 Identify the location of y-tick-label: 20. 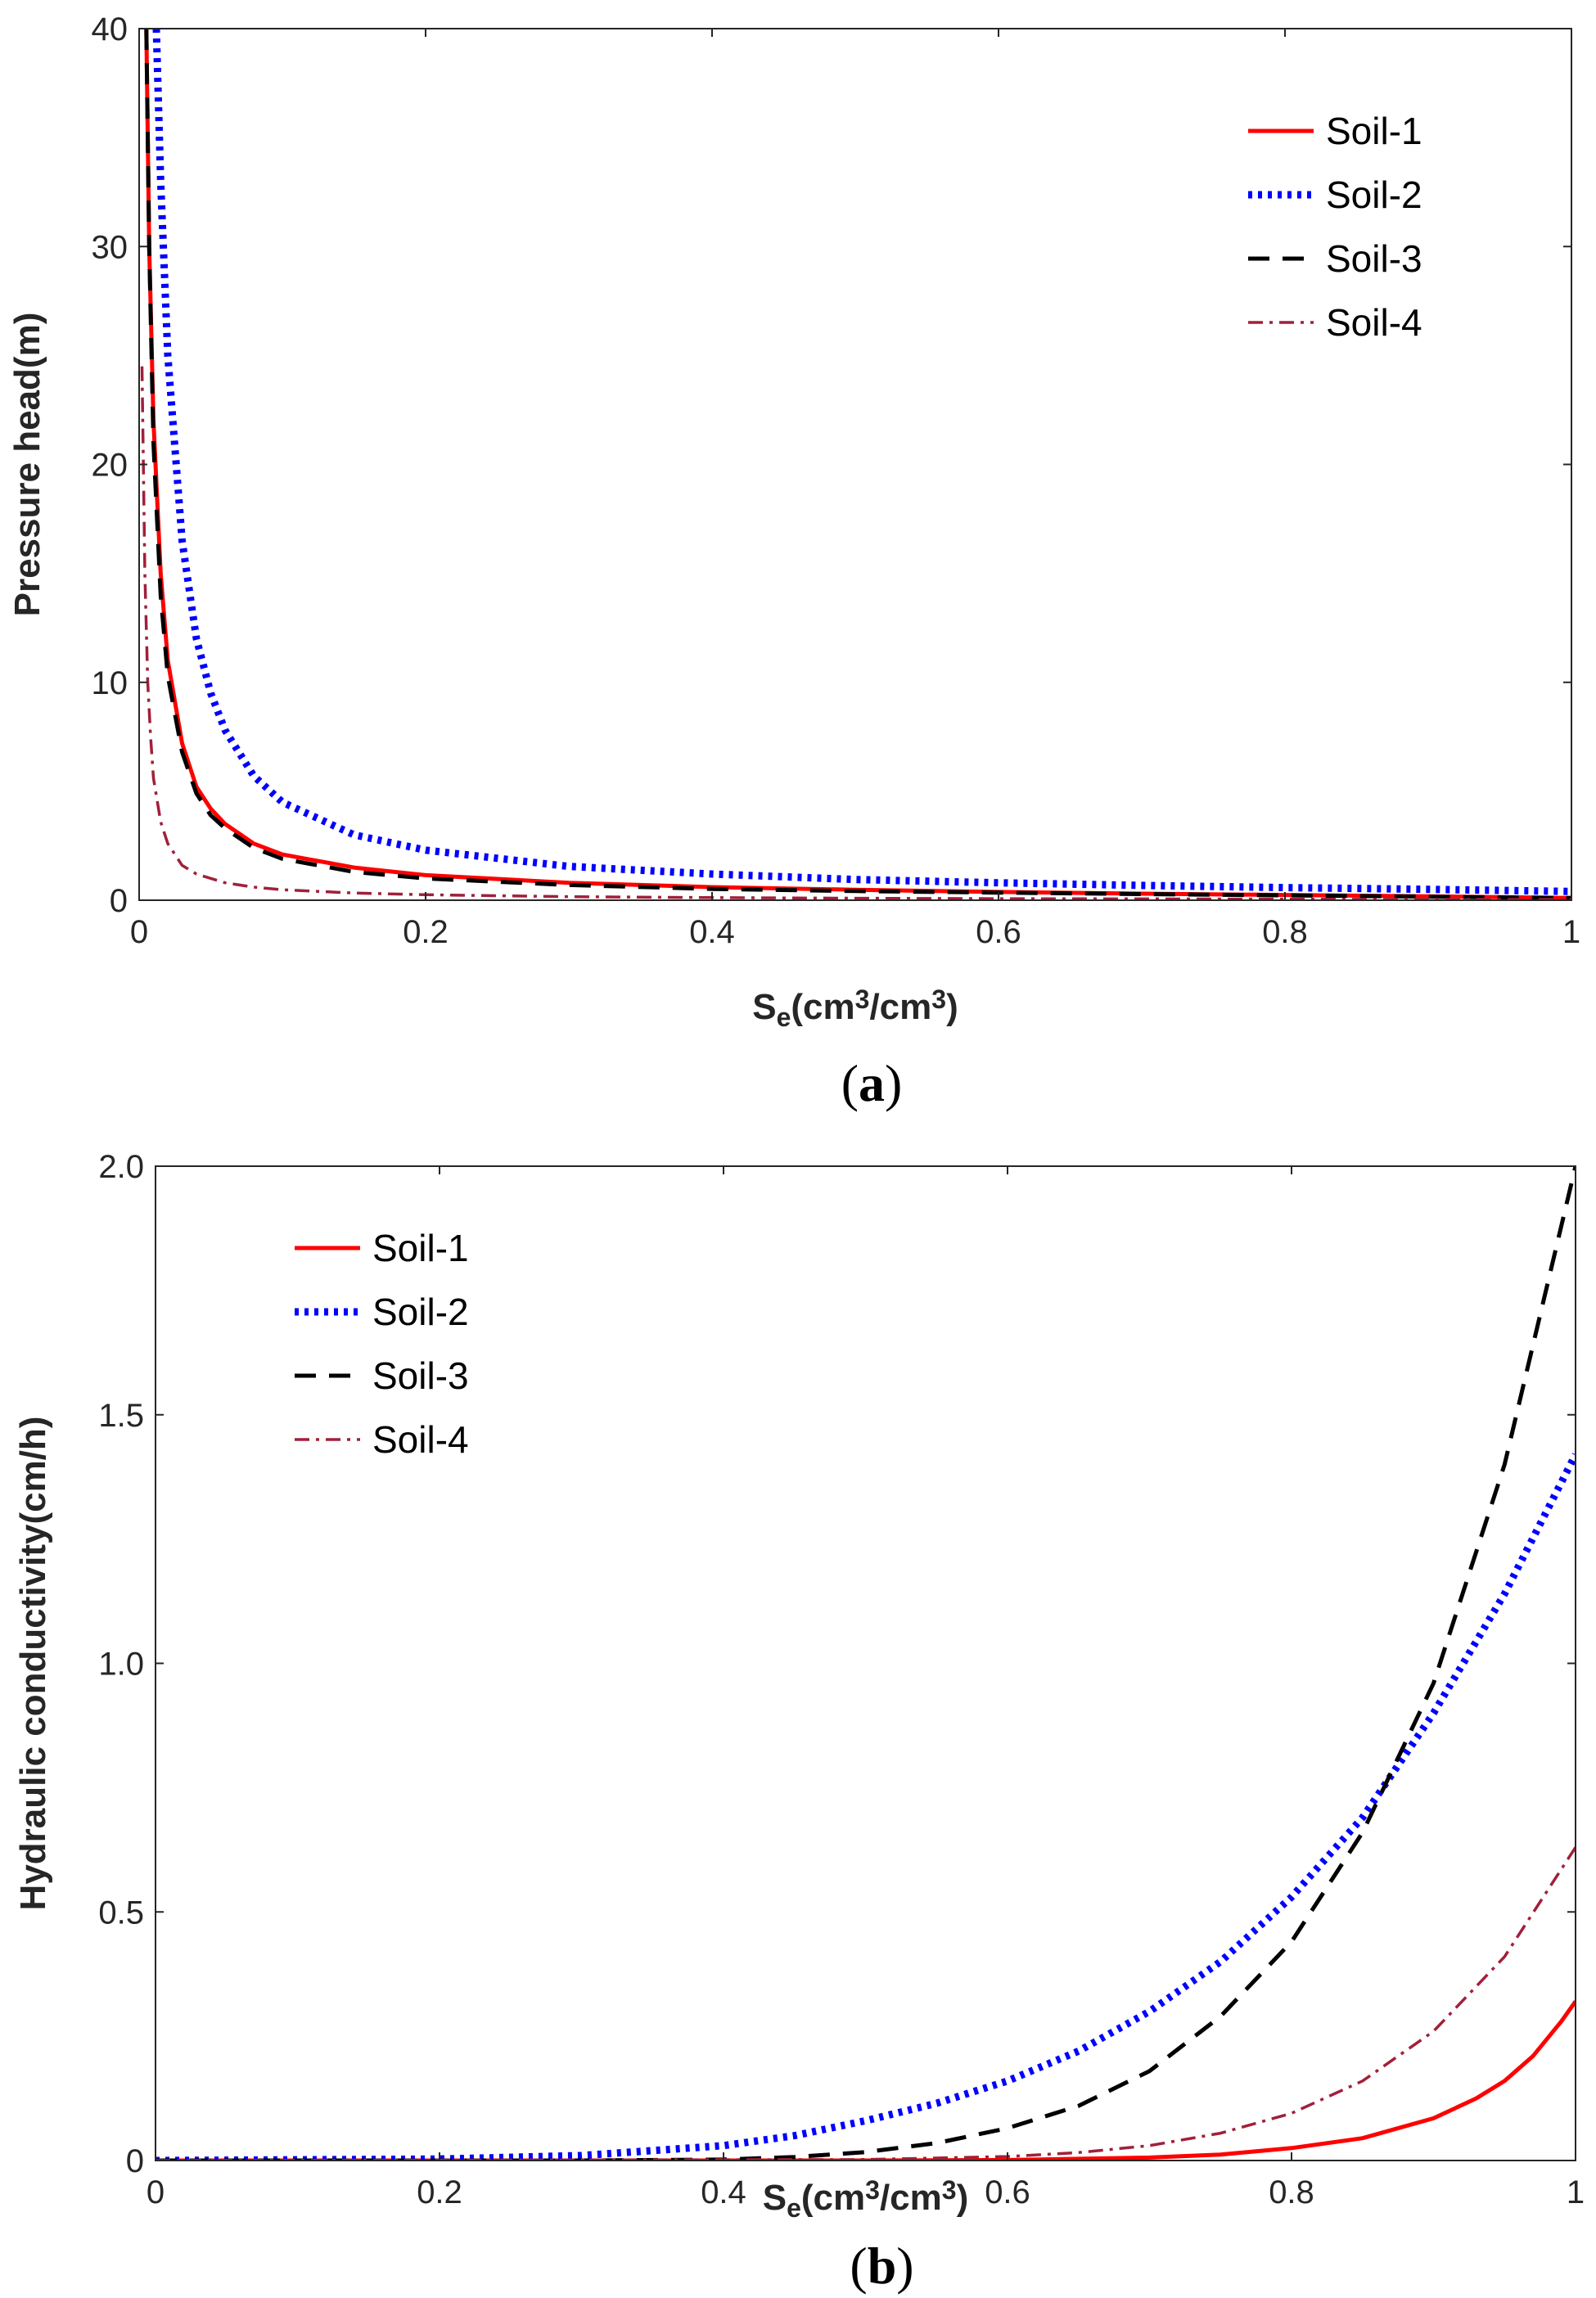
(110, 466).